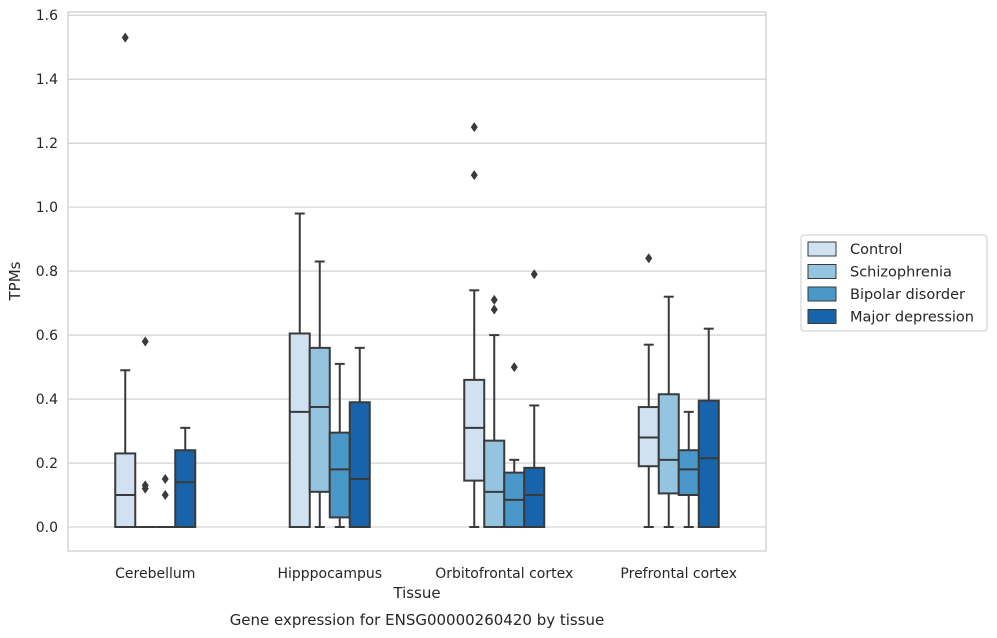 This screenshot has height=638, width=997. Describe the element at coordinates (47, 208) in the screenshot. I see `y-tick-label: 1.0` at that location.